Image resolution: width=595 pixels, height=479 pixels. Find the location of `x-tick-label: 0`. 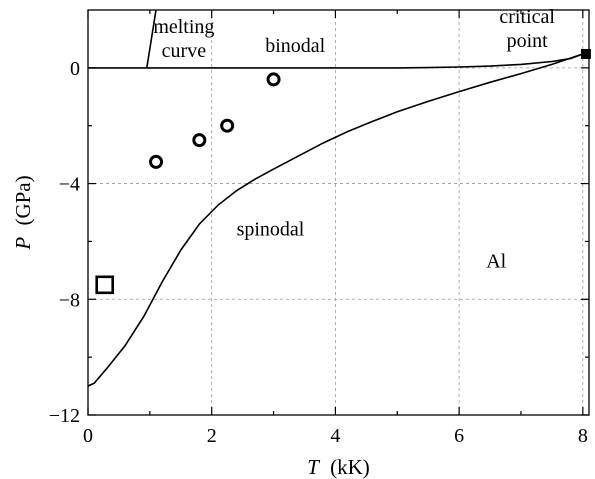

x-tick-label: 0 is located at coordinates (88, 436).